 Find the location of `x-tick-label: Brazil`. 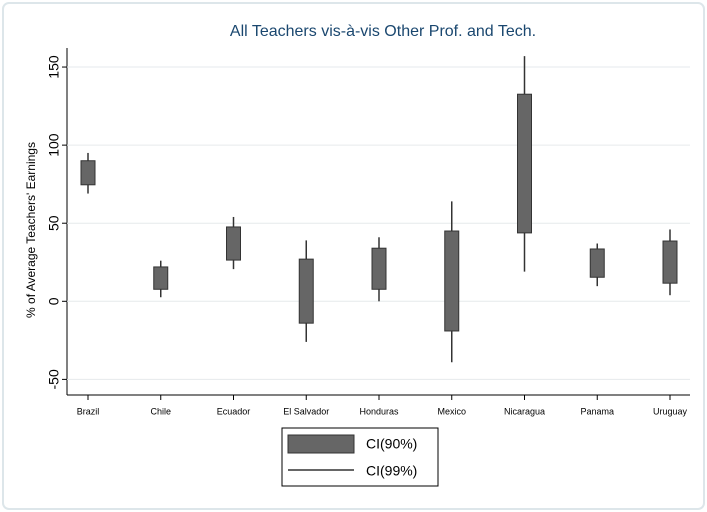

x-tick-label: Brazil is located at coordinates (88, 411).